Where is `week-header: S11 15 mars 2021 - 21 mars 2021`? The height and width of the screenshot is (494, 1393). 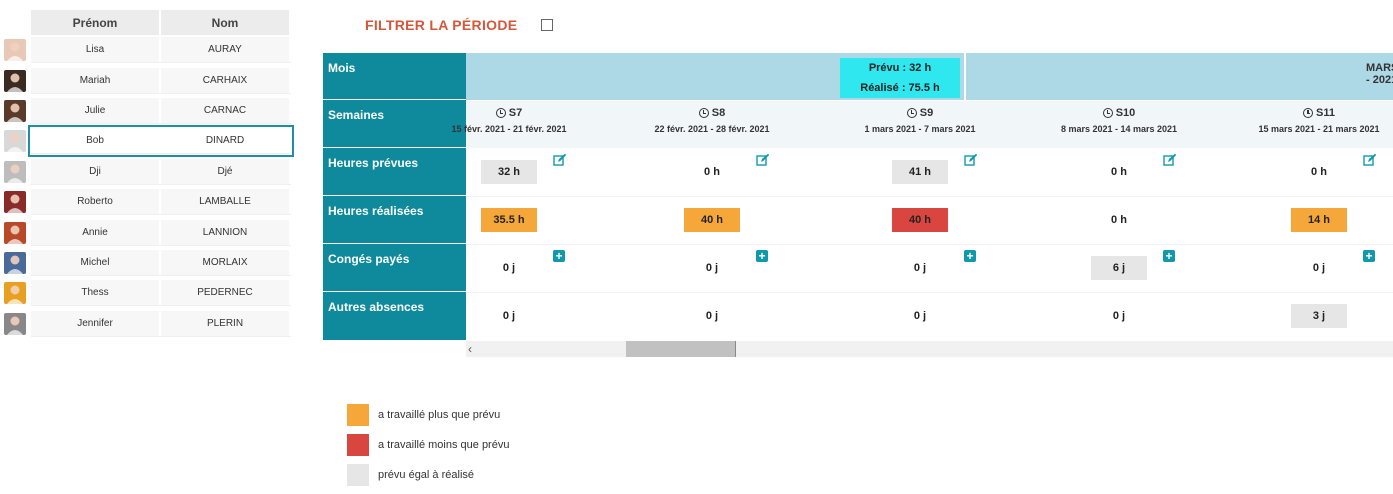
week-header: S11 15 mars 2021 - 21 mars 2021 is located at coordinates (1306, 117).